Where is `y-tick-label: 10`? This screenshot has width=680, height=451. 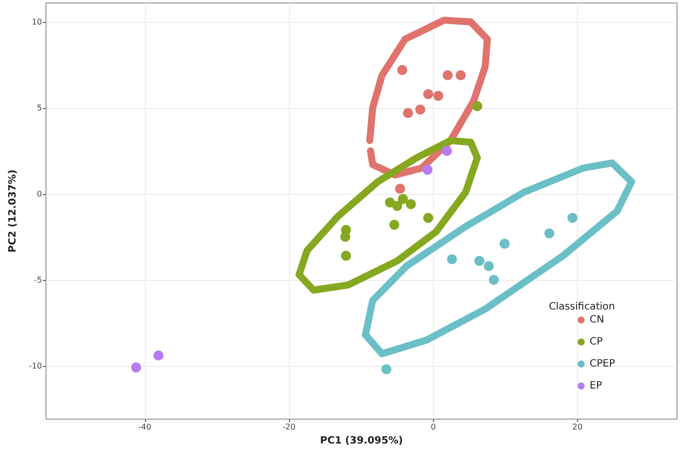 y-tick-label: 10 is located at coordinates (37, 21).